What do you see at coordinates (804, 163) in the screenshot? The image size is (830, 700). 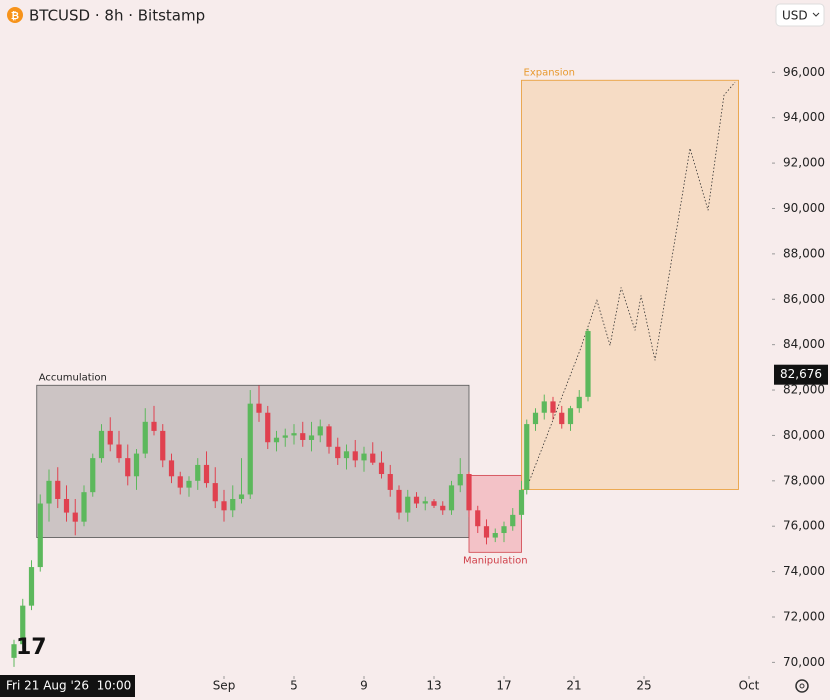 I see `y-tick-label: 92,000` at bounding box center [804, 163].